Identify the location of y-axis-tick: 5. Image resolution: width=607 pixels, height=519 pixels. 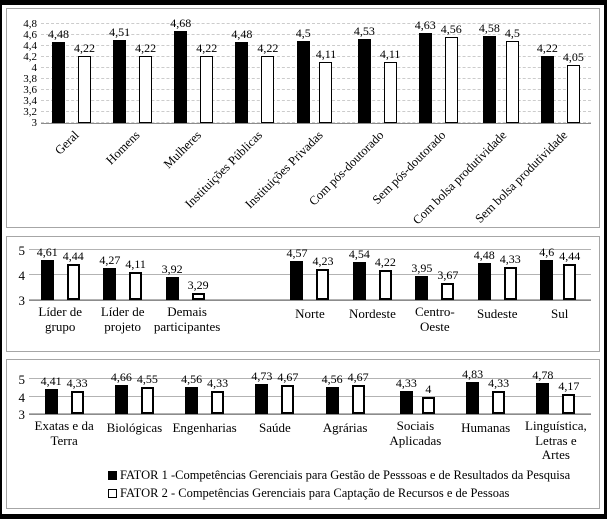
(22, 379).